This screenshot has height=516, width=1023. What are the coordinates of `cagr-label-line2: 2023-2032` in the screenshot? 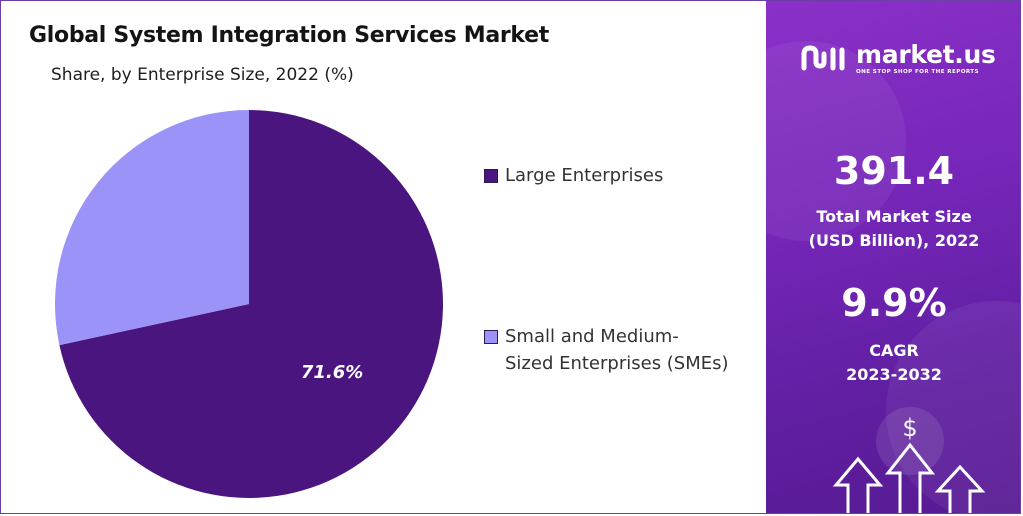 It's located at (894, 374).